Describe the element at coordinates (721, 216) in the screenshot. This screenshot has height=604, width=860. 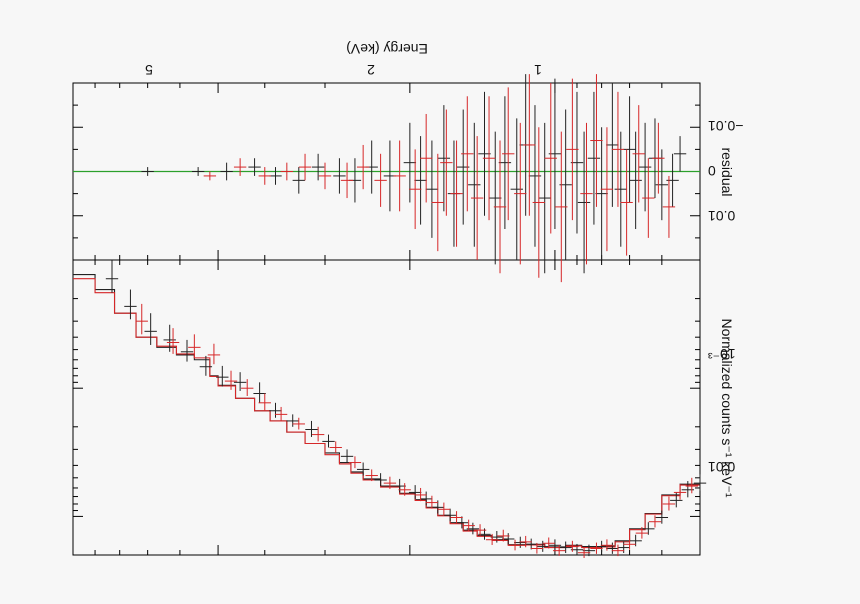
I see `residual-y-tick-label-0.01: 0.01` at that location.